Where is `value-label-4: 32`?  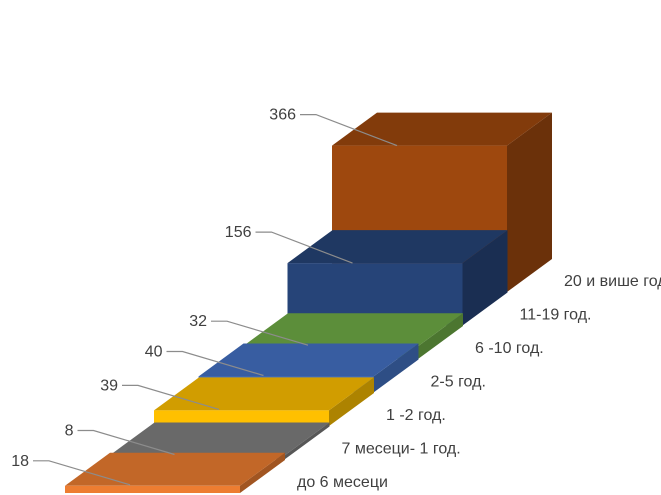
value-label-4: 32 is located at coordinates (198, 321).